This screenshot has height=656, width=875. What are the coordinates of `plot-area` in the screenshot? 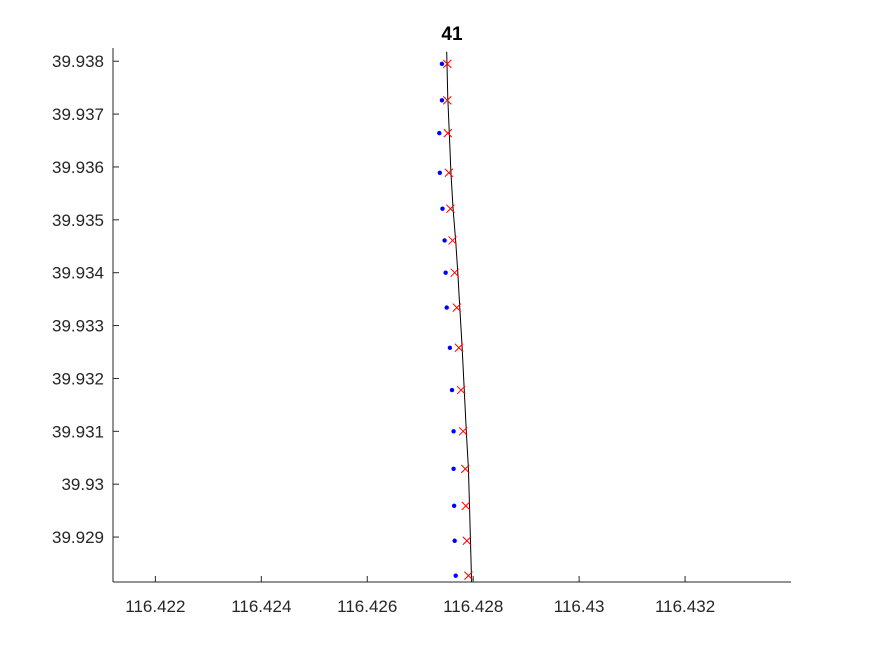 It's located at (455, 317).